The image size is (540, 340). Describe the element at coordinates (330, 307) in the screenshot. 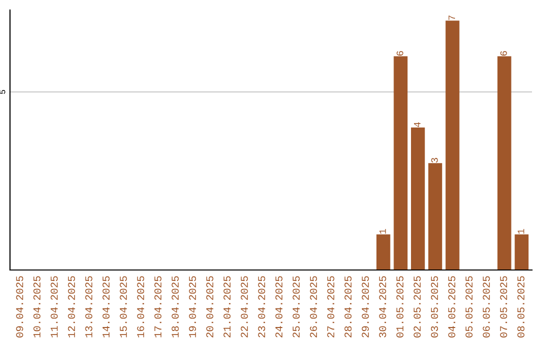

I see `x-tick-label: 27.04.2025` at that location.